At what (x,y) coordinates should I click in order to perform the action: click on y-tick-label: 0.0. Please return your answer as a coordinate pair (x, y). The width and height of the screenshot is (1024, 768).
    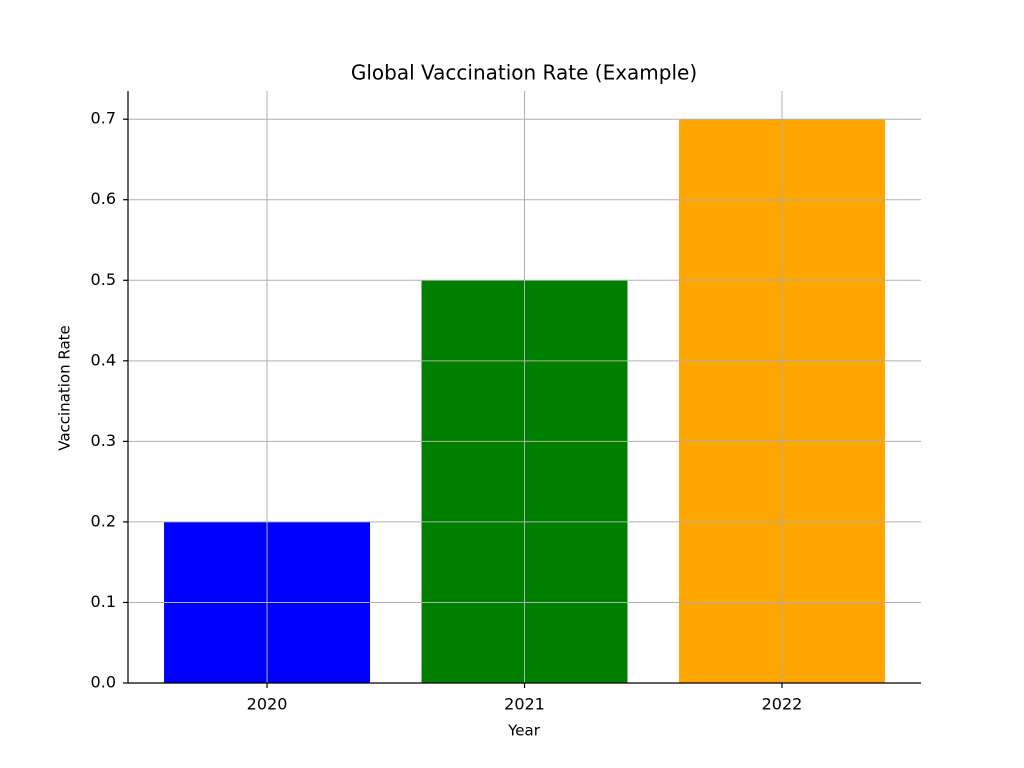
    Looking at the image, I should click on (103, 682).